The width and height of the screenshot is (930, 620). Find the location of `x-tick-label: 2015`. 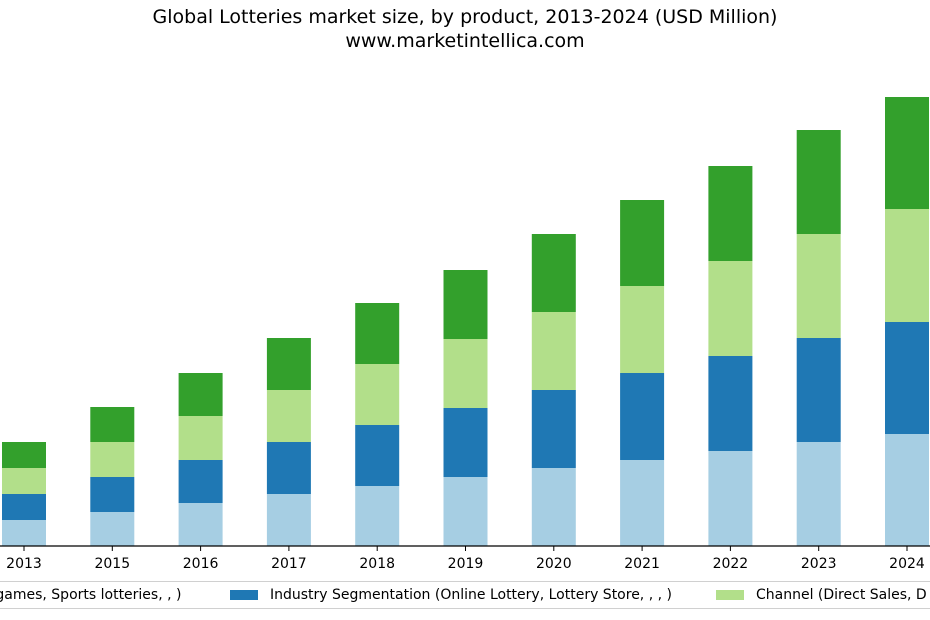

x-tick-label: 2015 is located at coordinates (112, 564).